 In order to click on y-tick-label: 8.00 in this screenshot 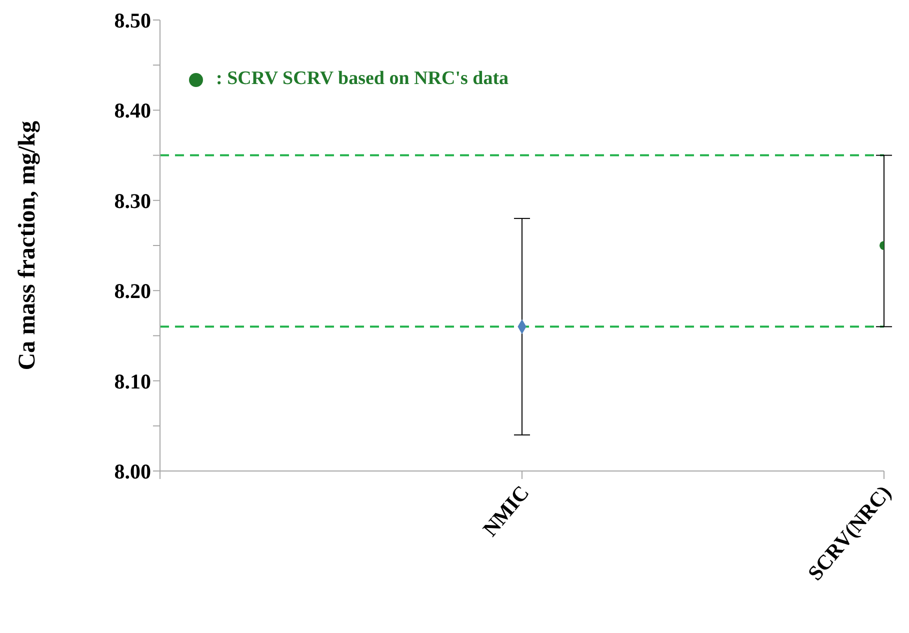, I will do `click(132, 471)`.